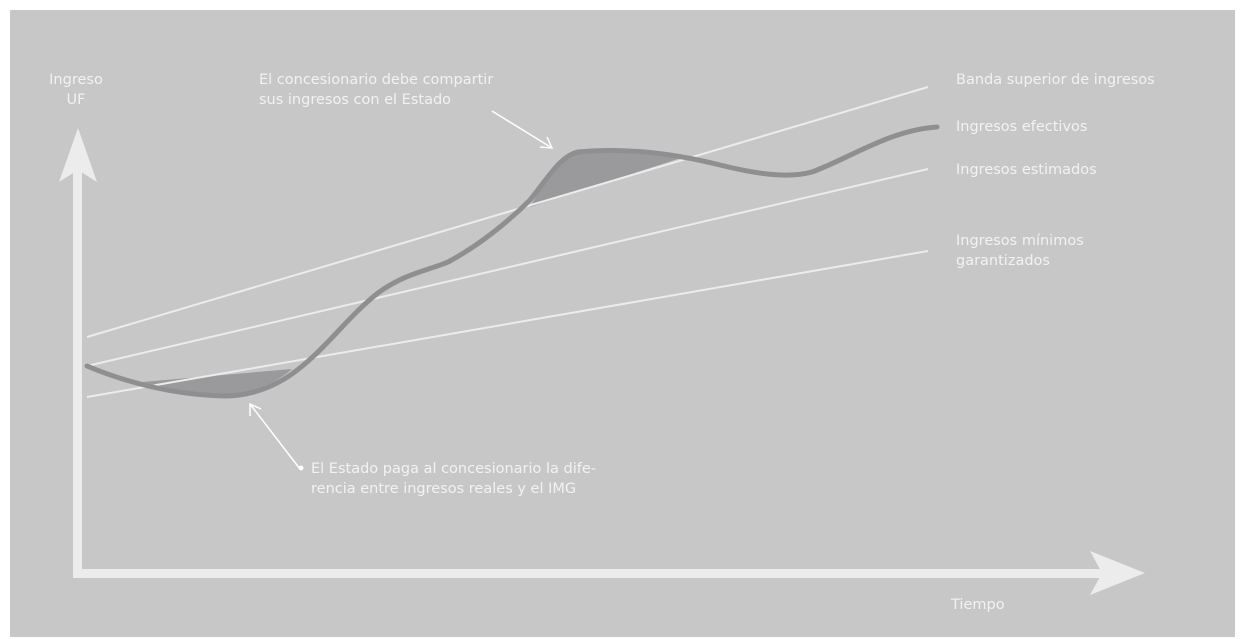 Image resolution: width=1243 pixels, height=639 pixels. Describe the element at coordinates (217, 382) in the screenshot. I see `state-payment-area` at that location.